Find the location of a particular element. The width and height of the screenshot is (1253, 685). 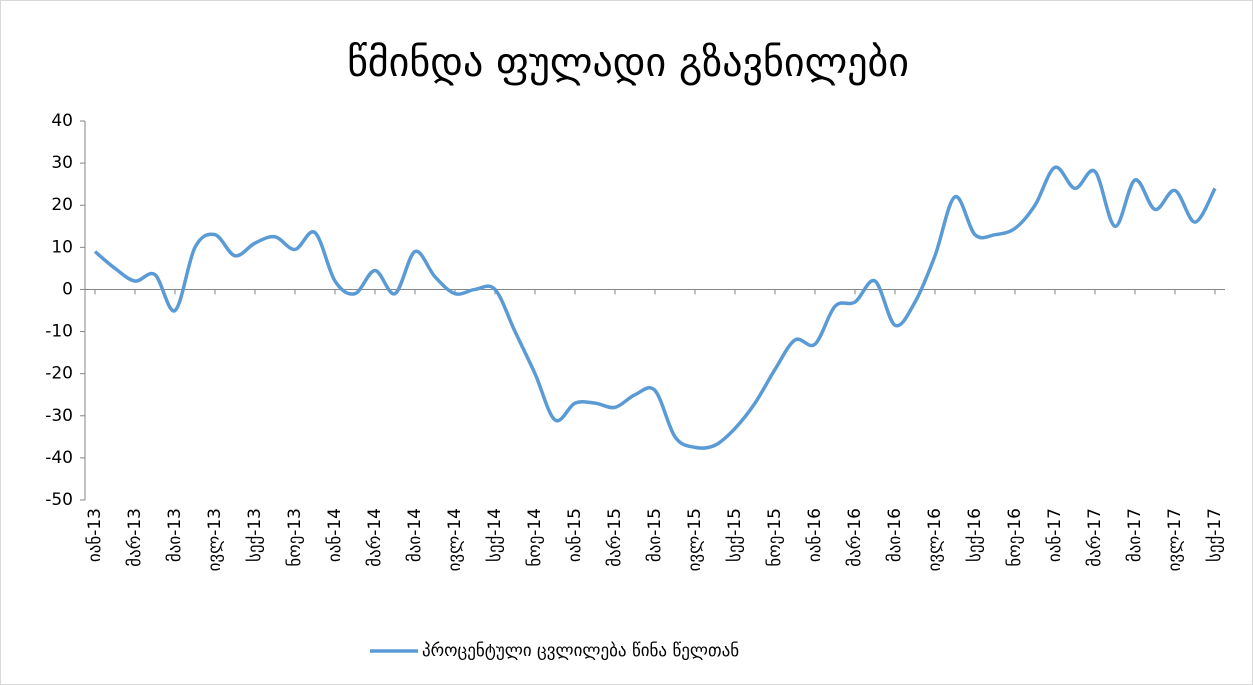

x-tick-label: იან-14 is located at coordinates (335, 535).